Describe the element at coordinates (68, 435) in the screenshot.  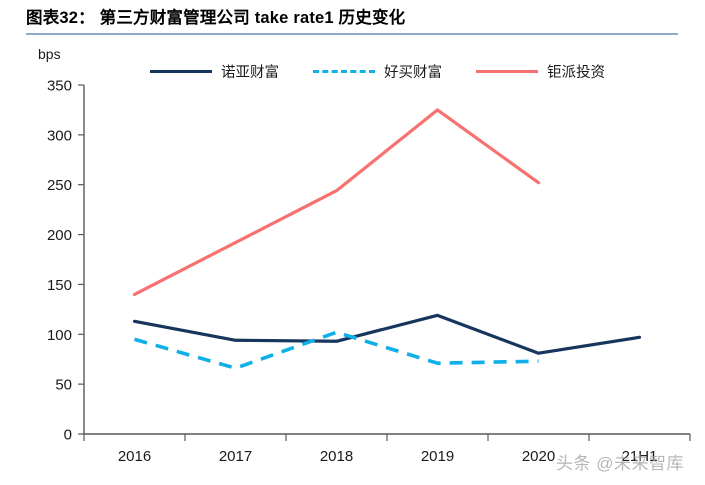
I see `y-tick-label: 0` at that location.